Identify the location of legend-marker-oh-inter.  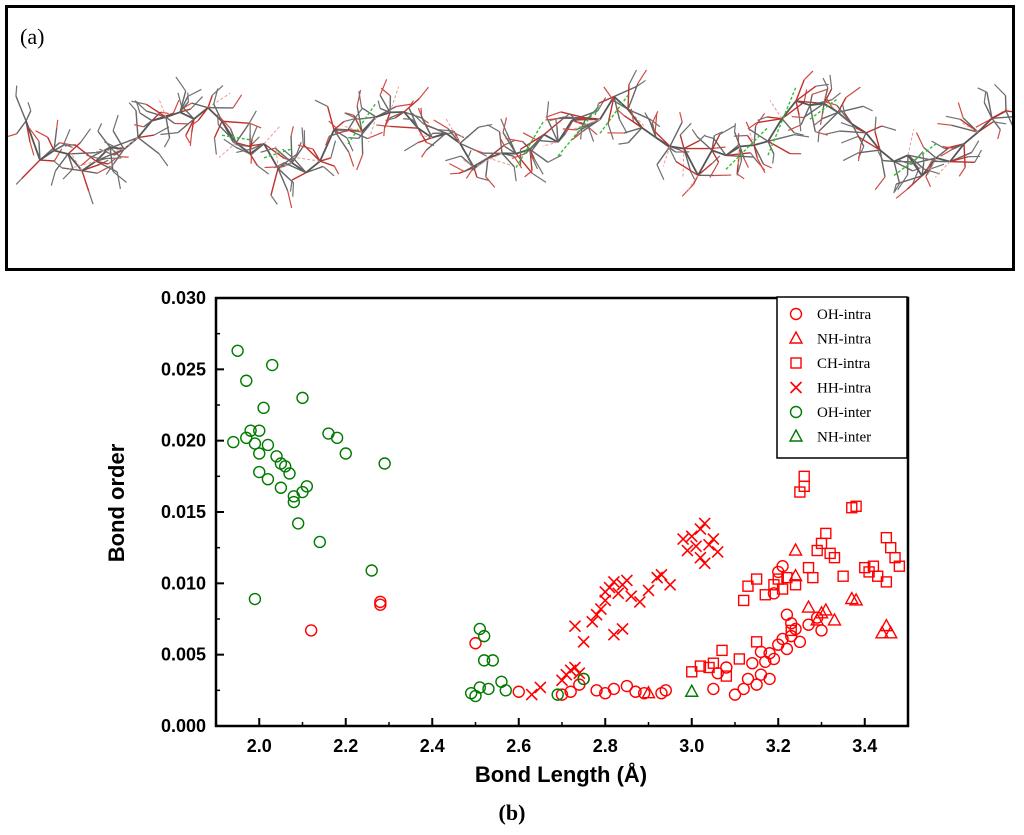
(796, 412).